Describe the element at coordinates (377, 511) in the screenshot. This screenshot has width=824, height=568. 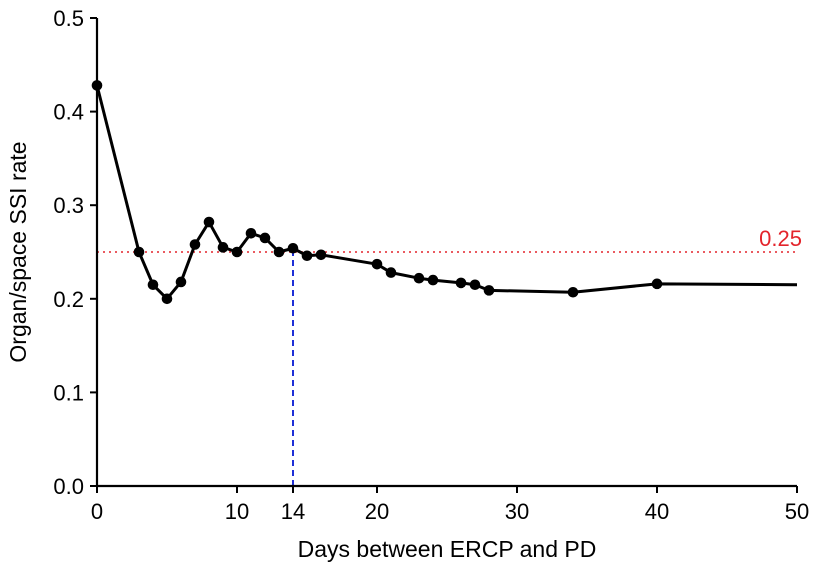
I see `x-tick-label: 20` at that location.